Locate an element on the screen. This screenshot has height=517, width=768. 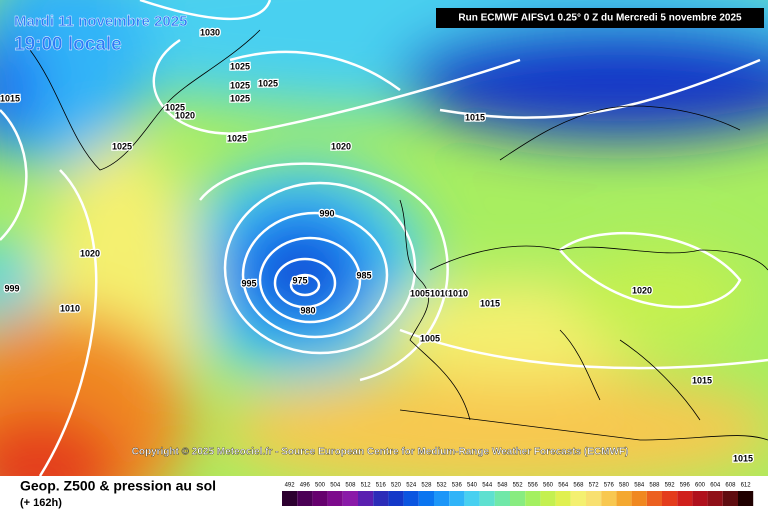
legend-label: 584 is located at coordinates (639, 486).